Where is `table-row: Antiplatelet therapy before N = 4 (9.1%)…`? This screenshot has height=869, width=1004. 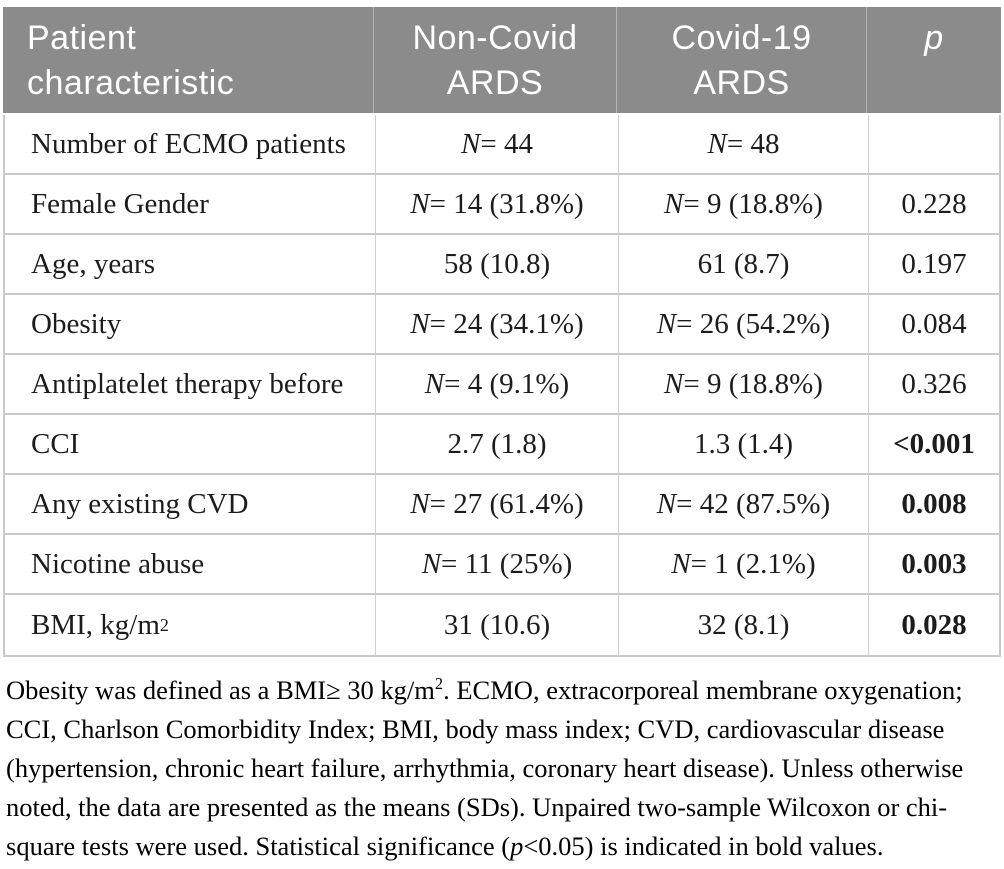
table-row: Antiplatelet therapy before N = 4 (9.1%)… is located at coordinates (502, 385).